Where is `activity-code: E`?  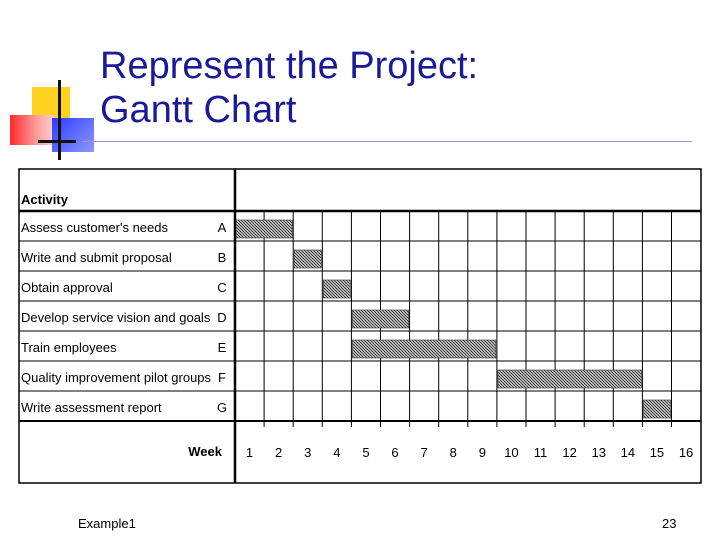 activity-code: E is located at coordinates (222, 347).